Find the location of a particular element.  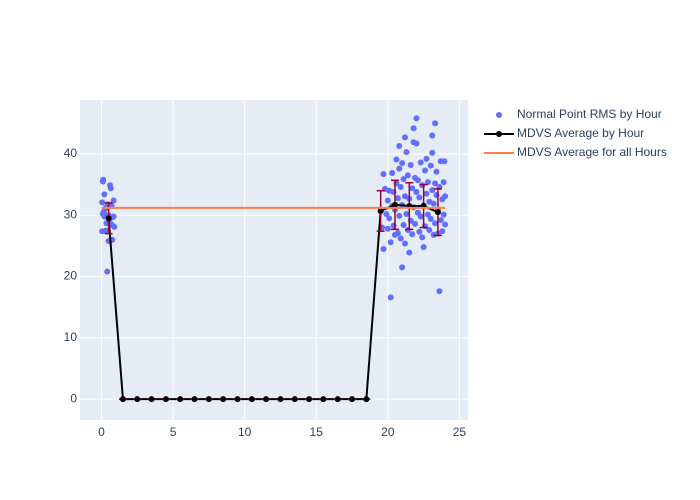

y-tick-label: 30 is located at coordinates (71, 214).